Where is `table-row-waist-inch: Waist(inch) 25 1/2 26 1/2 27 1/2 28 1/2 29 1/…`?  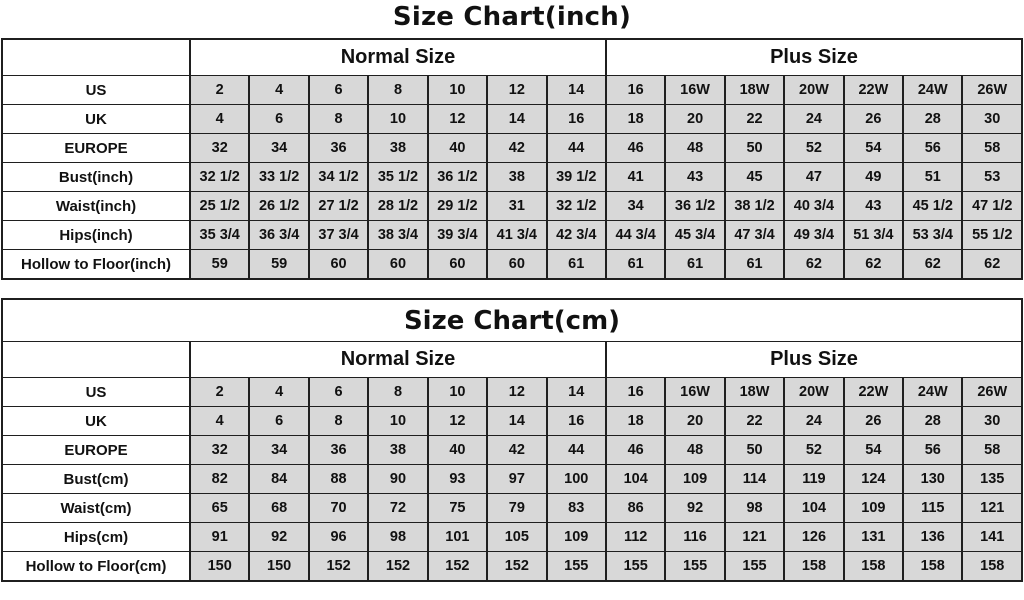
table-row-waist-inch: Waist(inch) 25 1/2 26 1/2 27 1/2 28 1/2 29 1/… is located at coordinates (512, 206).